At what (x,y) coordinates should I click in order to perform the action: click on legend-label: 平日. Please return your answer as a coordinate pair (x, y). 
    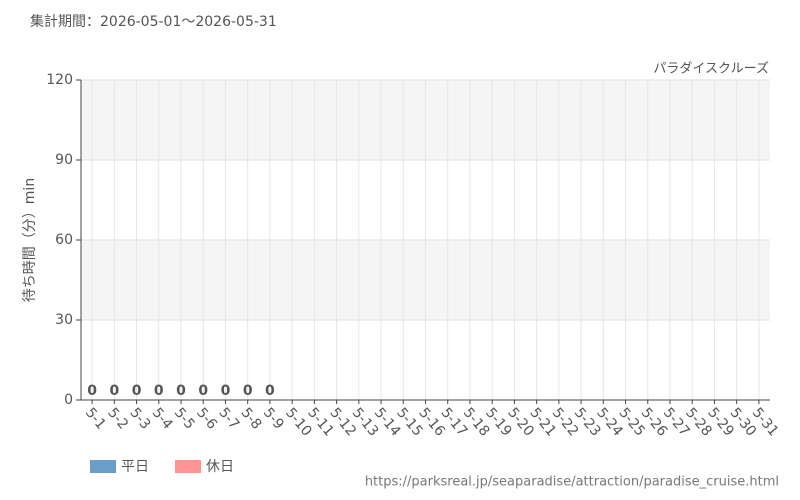
    Looking at the image, I should click on (135, 467).